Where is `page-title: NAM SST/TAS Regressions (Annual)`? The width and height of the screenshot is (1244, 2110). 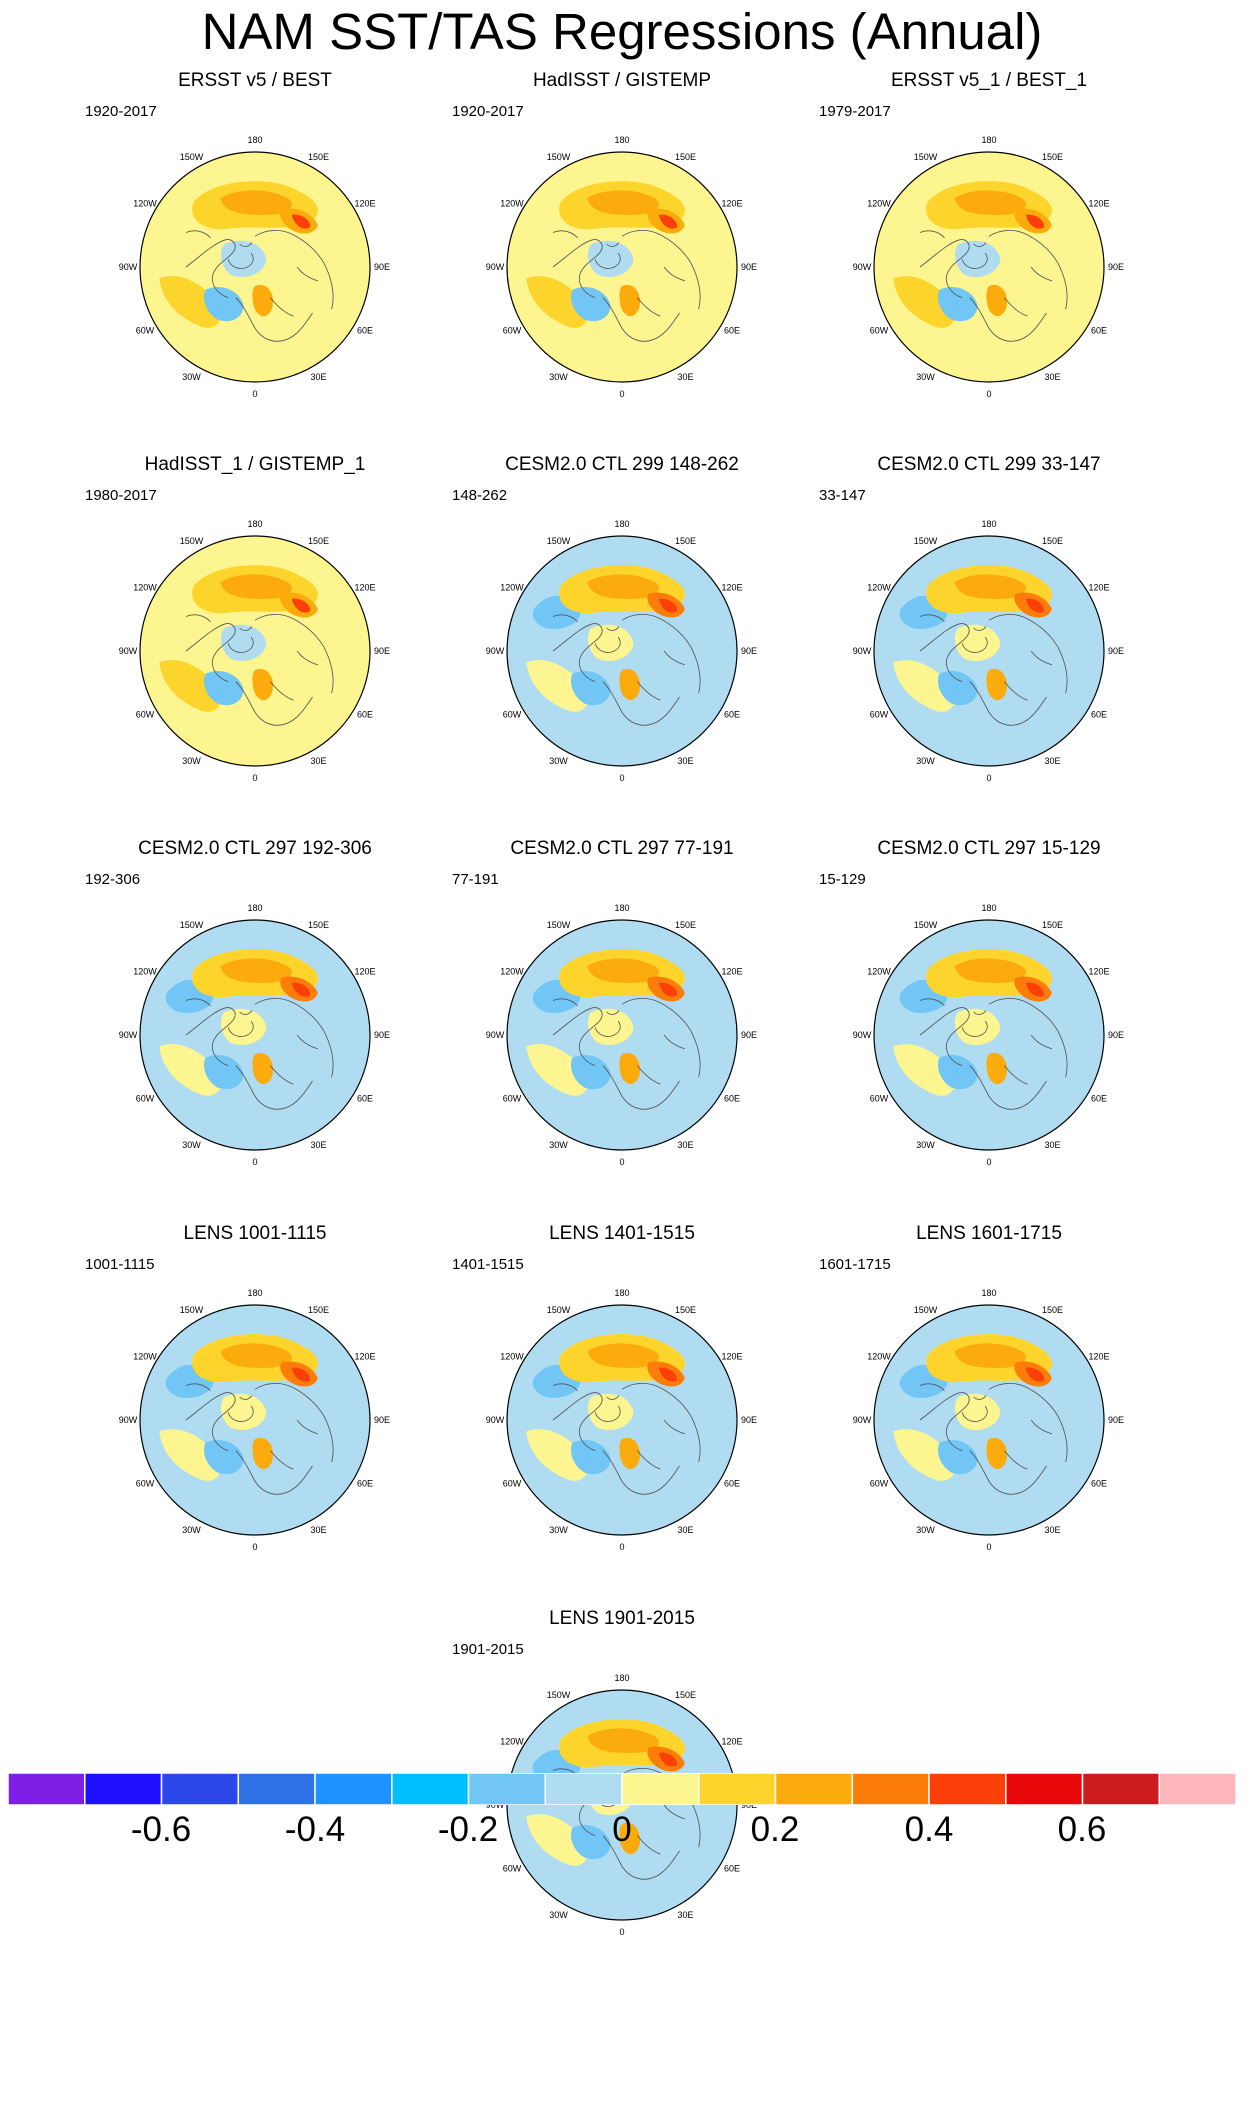
page-title: NAM SST/TAS Regressions (Annual) is located at coordinates (622, 31).